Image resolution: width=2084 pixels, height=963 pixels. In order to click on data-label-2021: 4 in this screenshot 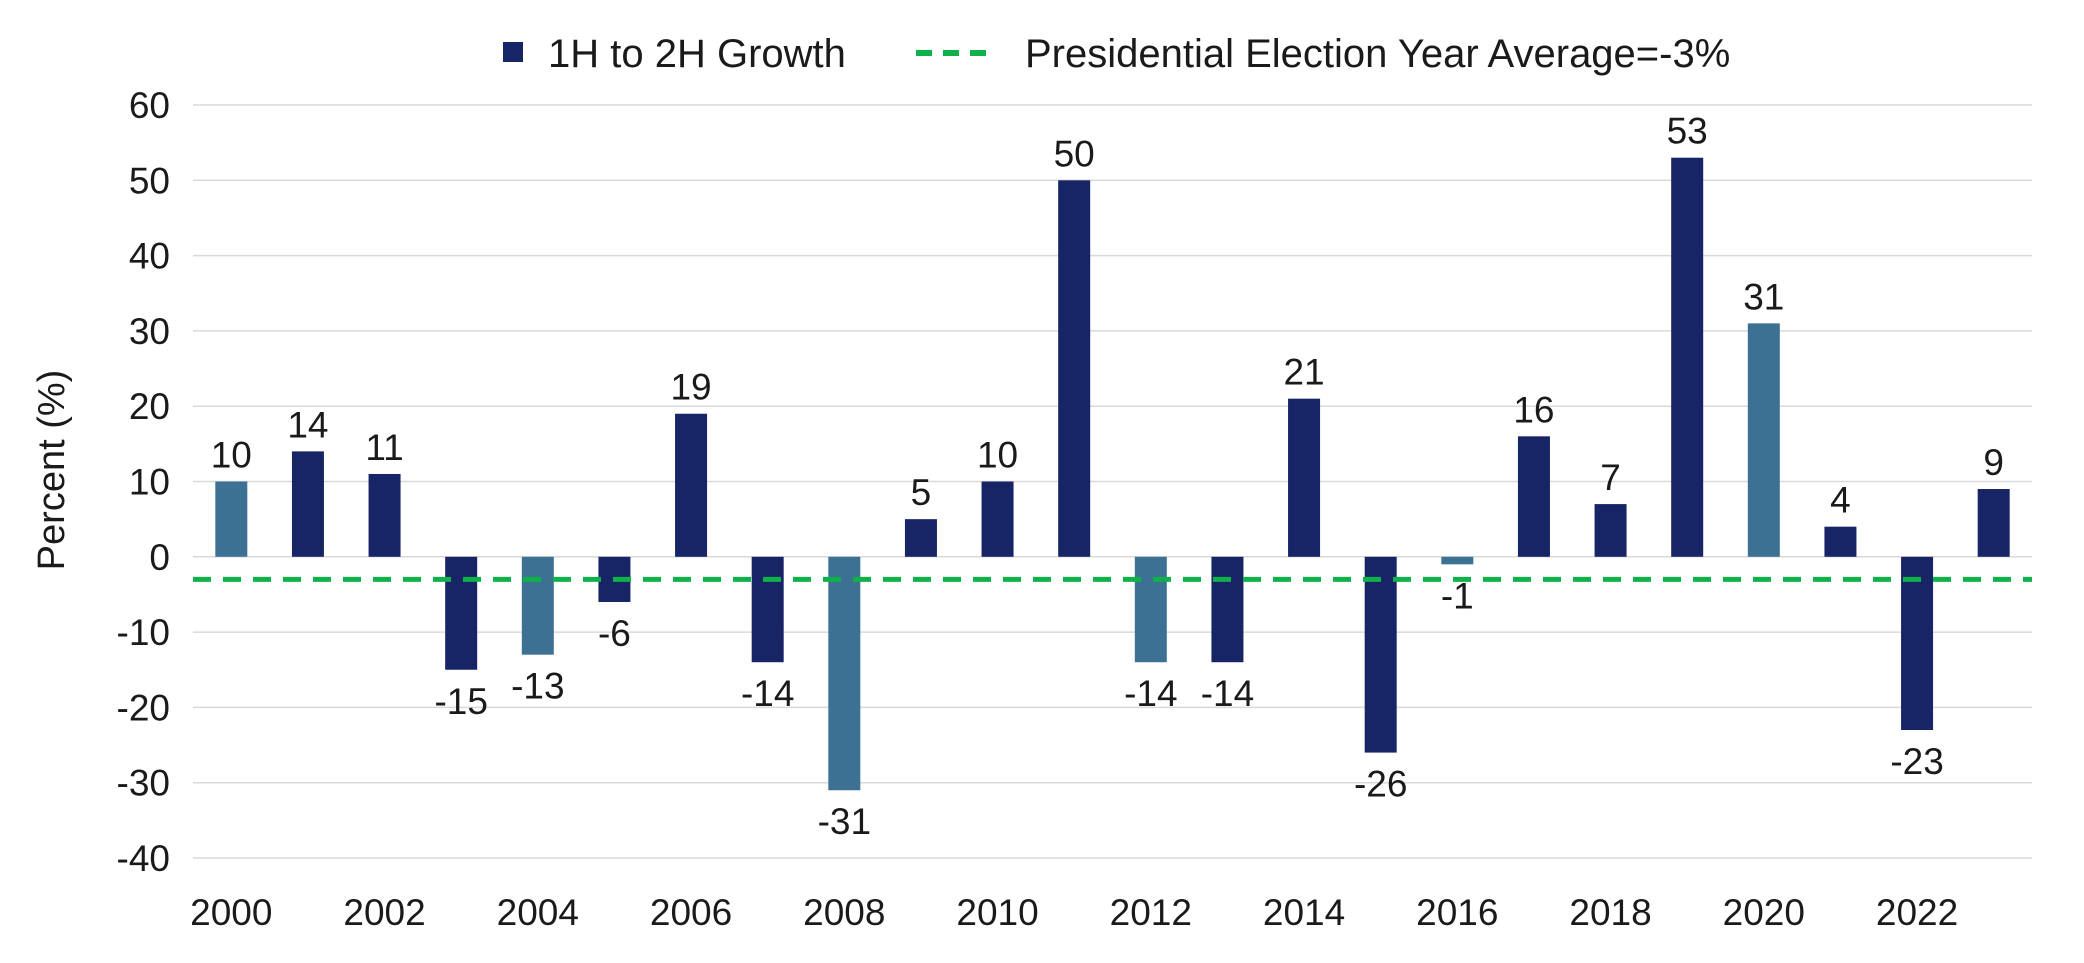, I will do `click(1840, 500)`.